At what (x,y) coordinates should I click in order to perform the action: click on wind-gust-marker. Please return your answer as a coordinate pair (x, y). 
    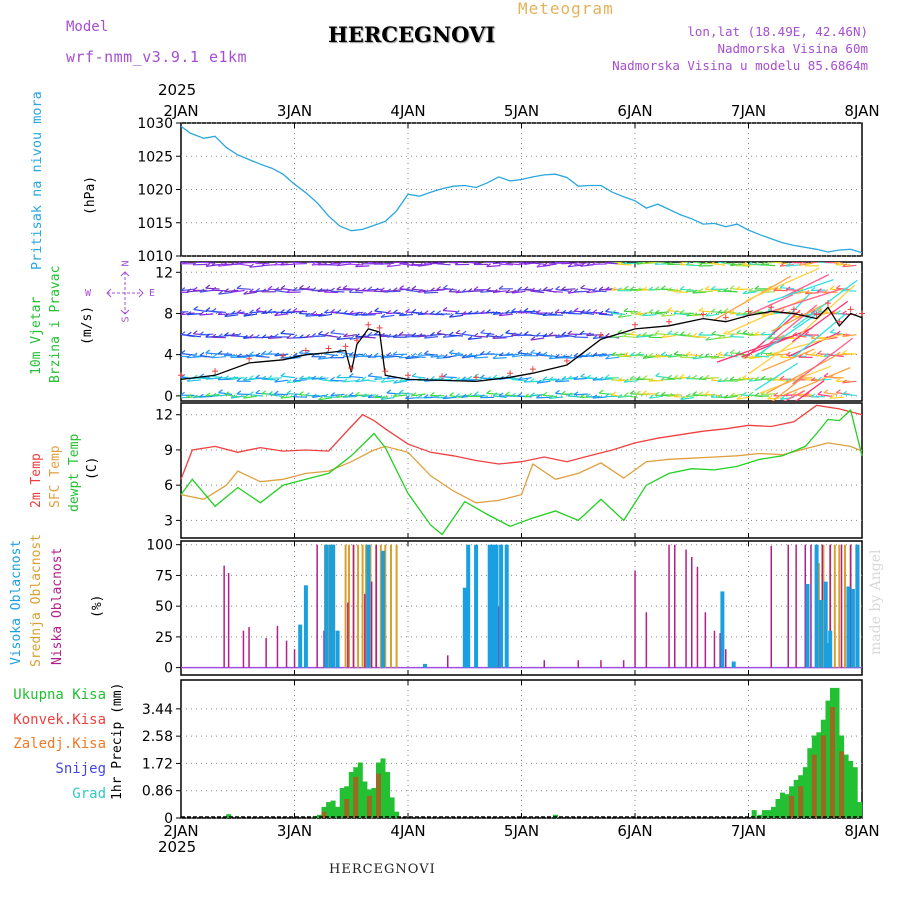
    Looking at the image, I should click on (703, 314).